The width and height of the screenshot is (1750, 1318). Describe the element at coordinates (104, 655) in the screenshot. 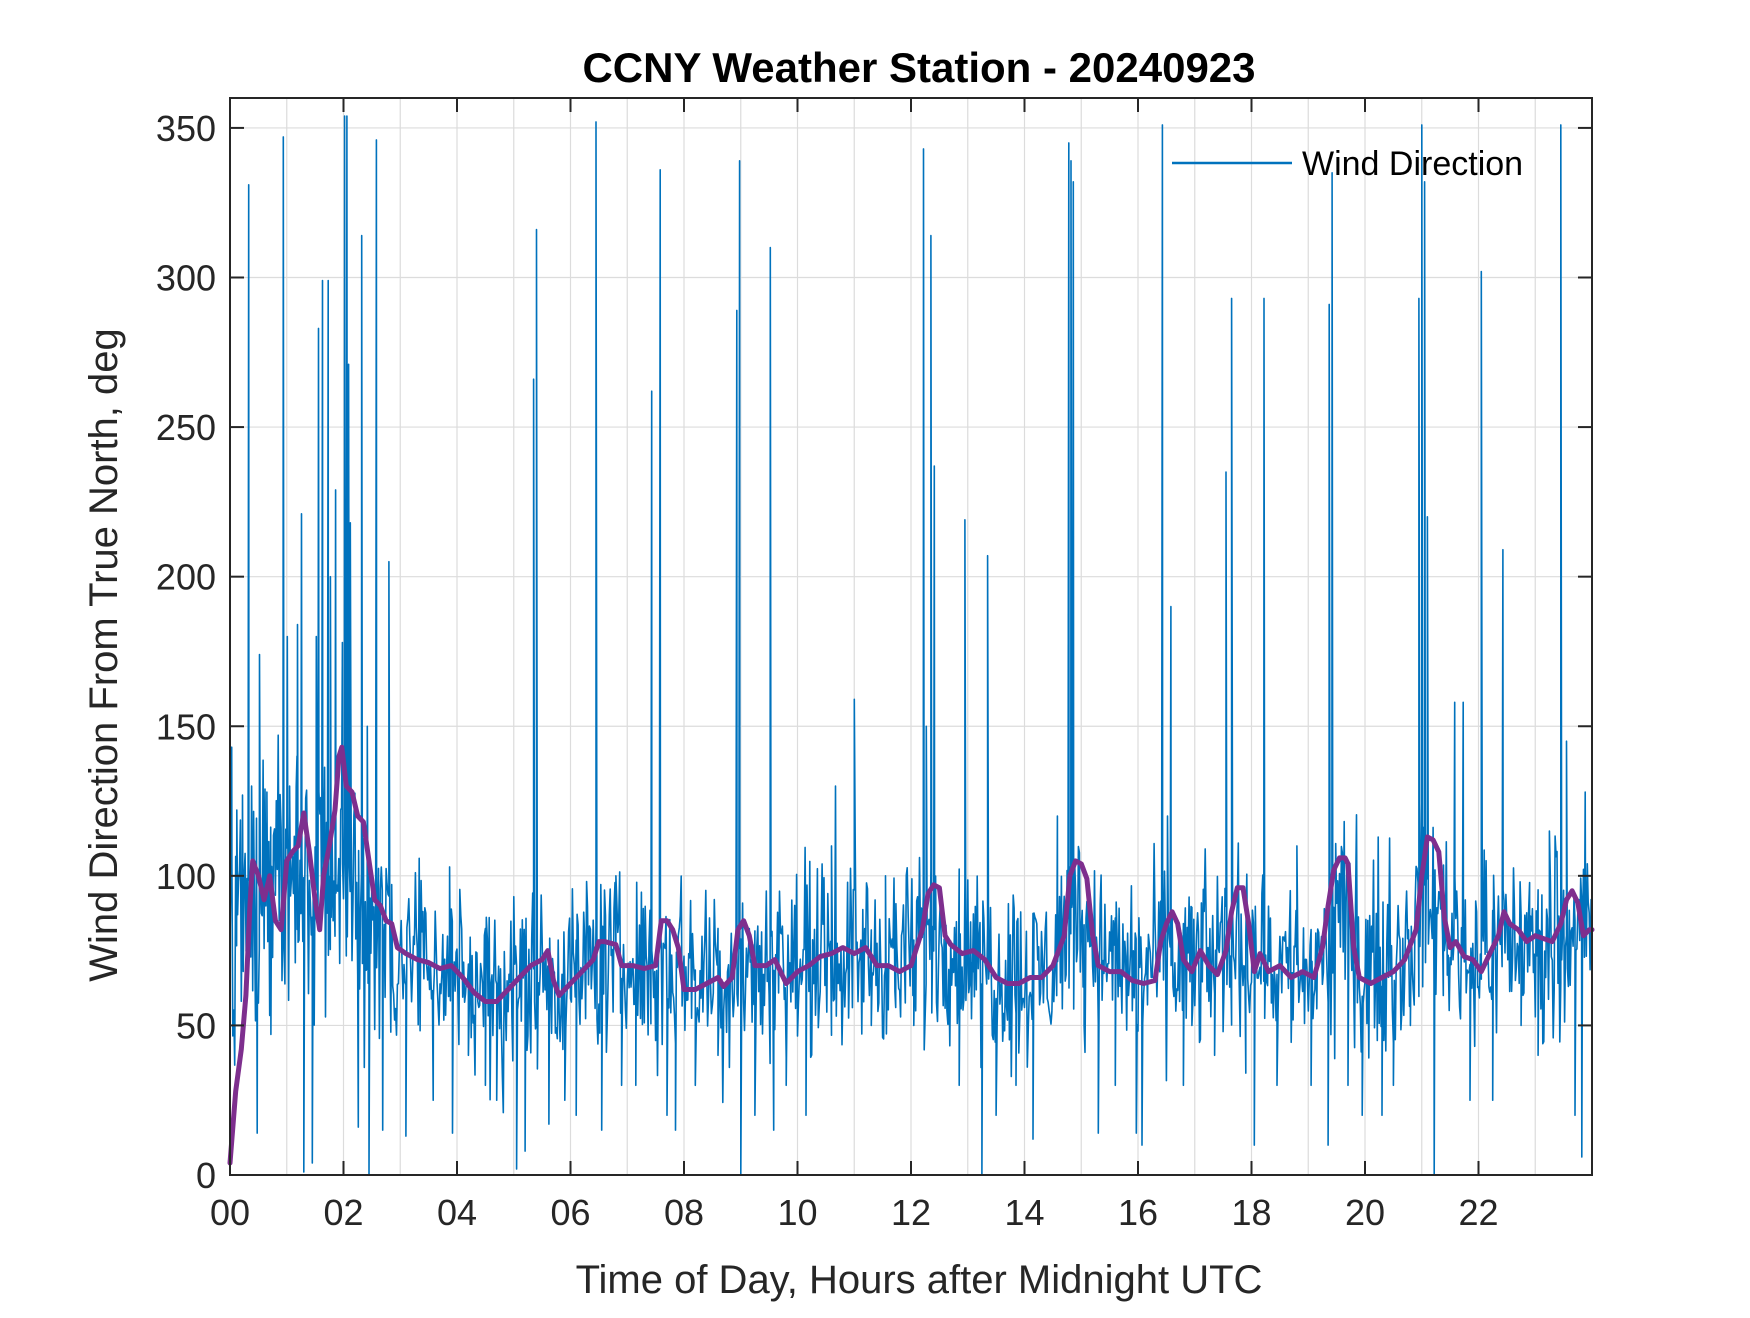

I see `y-axis-label: Wind Direction From True North, deg` at that location.